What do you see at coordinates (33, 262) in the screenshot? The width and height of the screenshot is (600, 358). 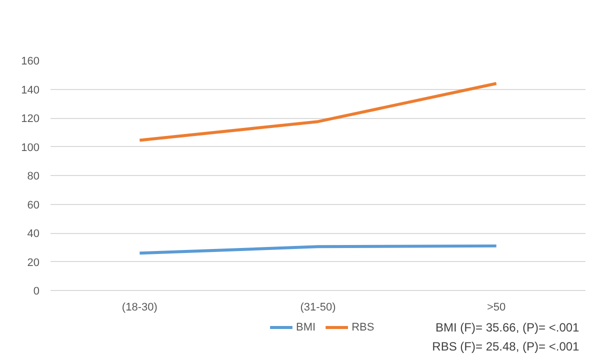 I see `y-tick-label: 20` at bounding box center [33, 262].